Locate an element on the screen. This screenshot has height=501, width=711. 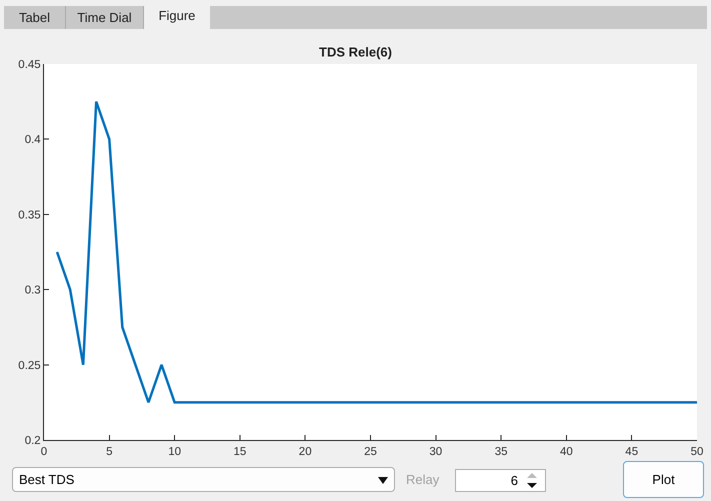
x-tick-label: 0 is located at coordinates (44, 452).